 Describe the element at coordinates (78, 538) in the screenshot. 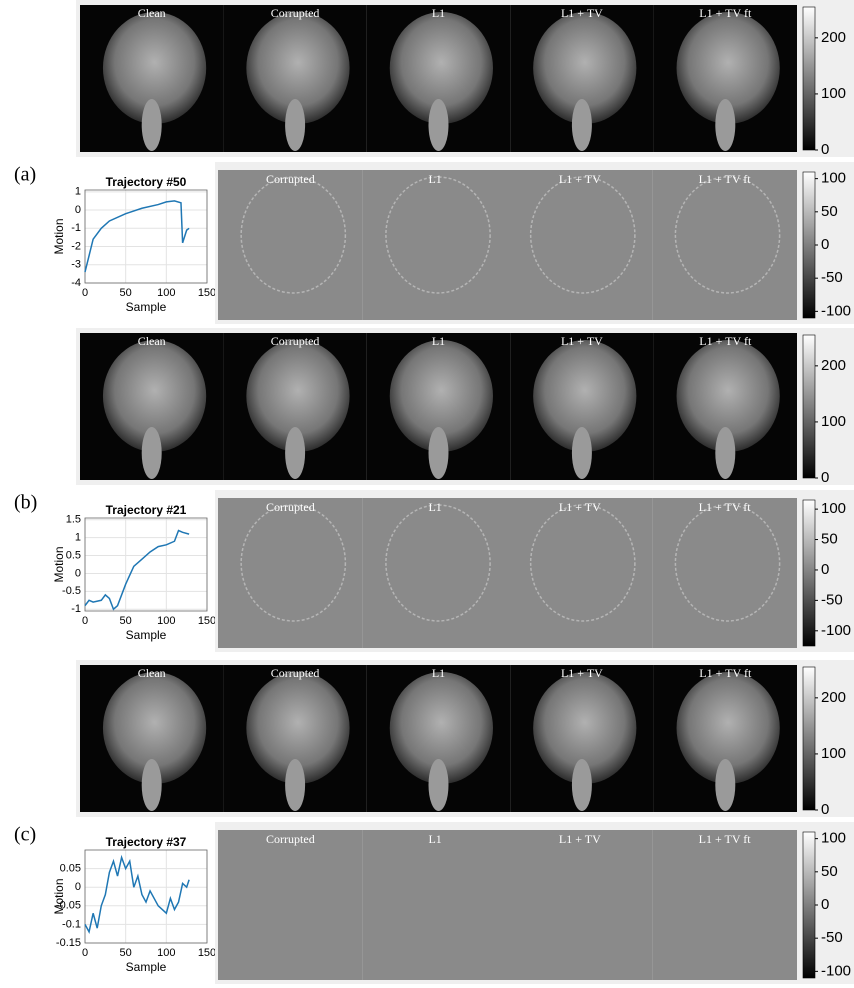

I see `y-tick-label: 1` at that location.